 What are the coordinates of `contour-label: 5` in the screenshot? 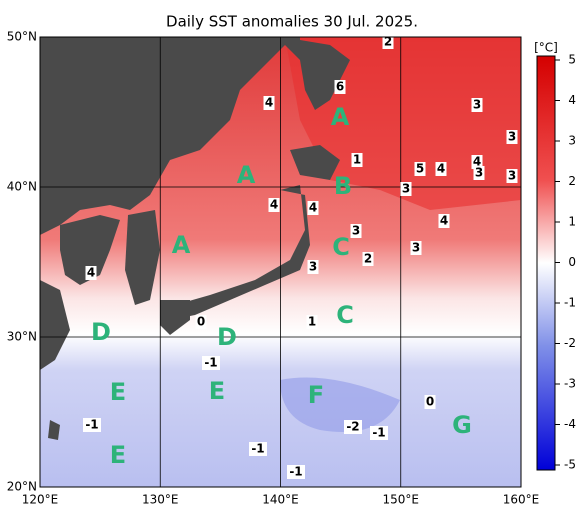 It's located at (420, 169).